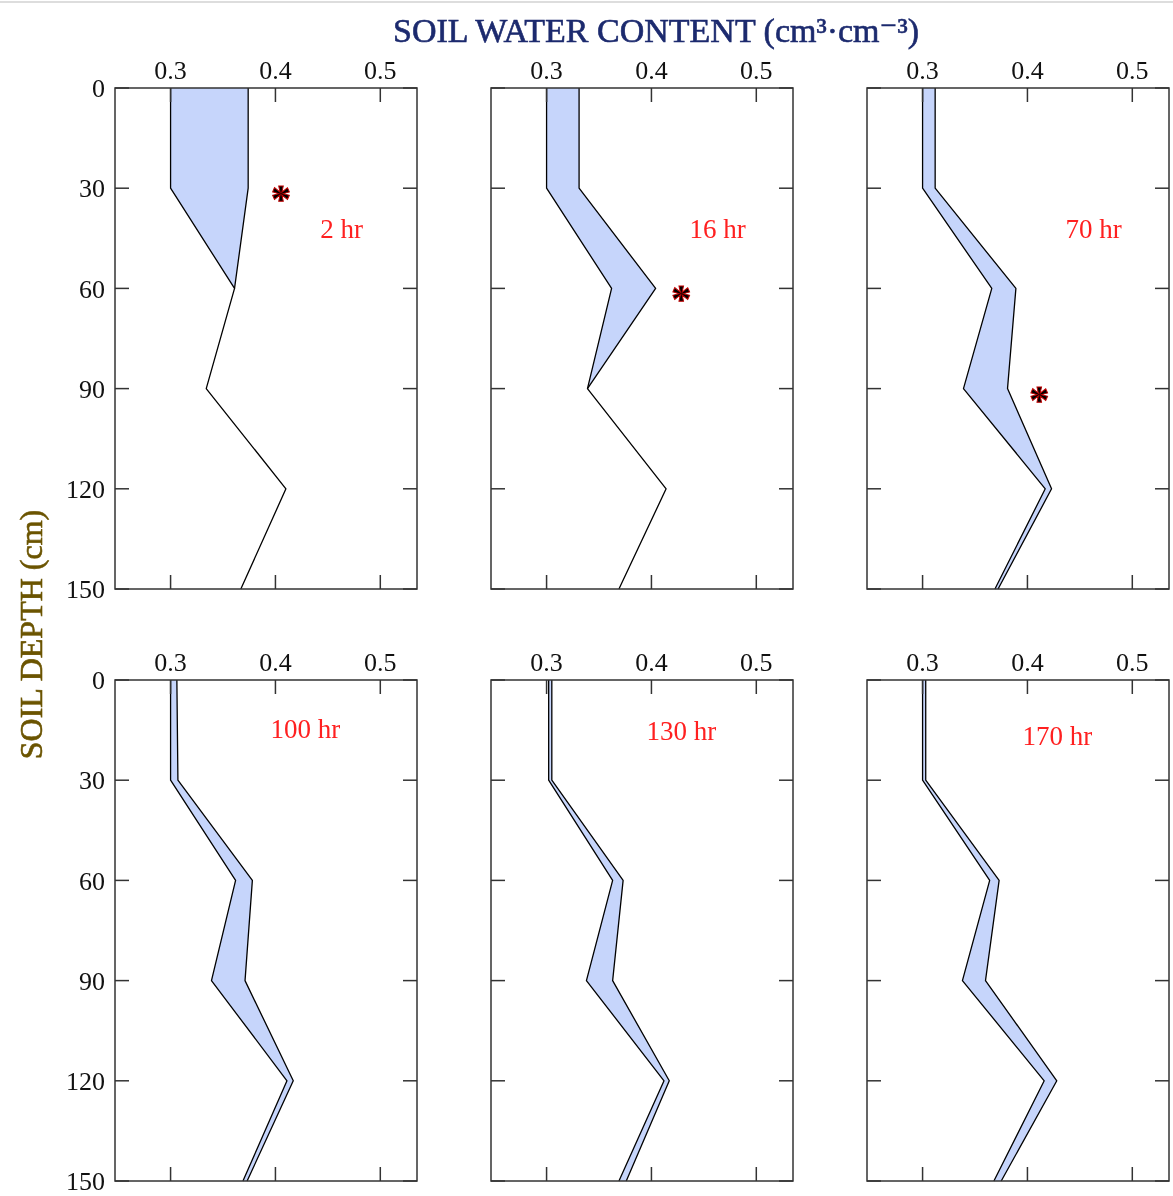  What do you see at coordinates (1093, 229) in the screenshot?
I see `annotation: 70 hr` at bounding box center [1093, 229].